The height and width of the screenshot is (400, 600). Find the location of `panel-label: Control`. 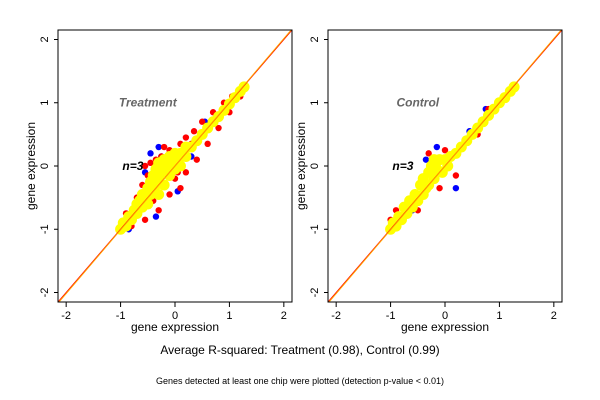

panel-label: Control is located at coordinates (417, 103).